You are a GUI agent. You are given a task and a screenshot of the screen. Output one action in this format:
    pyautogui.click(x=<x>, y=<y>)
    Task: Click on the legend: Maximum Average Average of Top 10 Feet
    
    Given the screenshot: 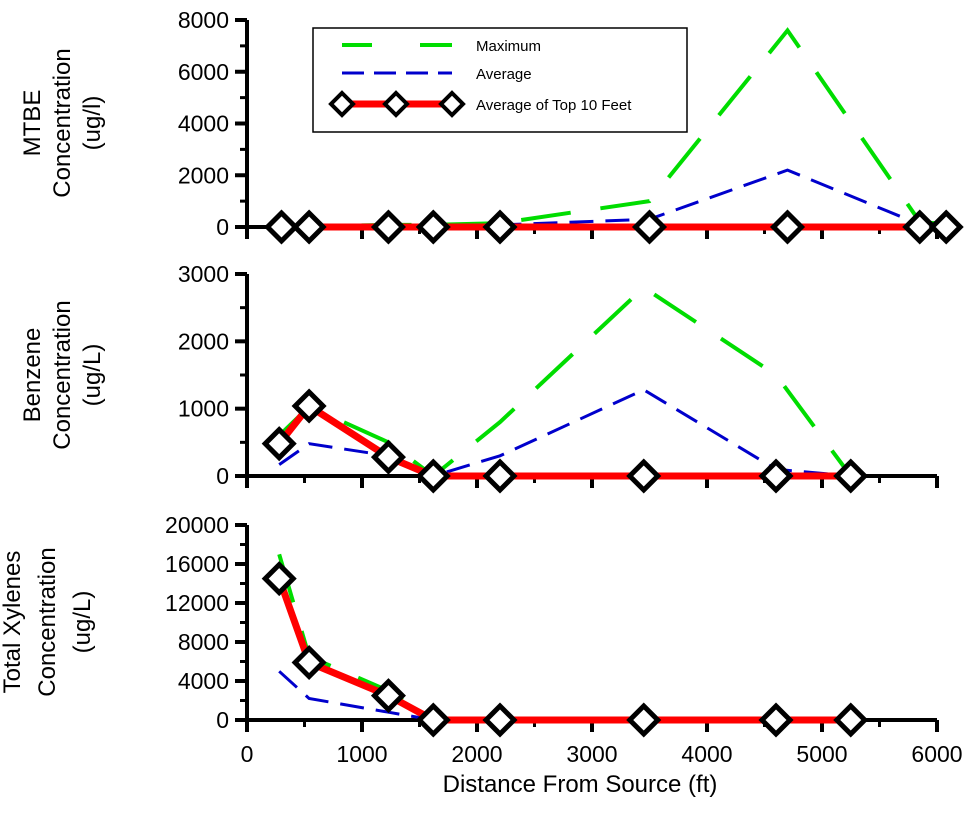 What is the action you would take?
    pyautogui.click(x=500, y=80)
    